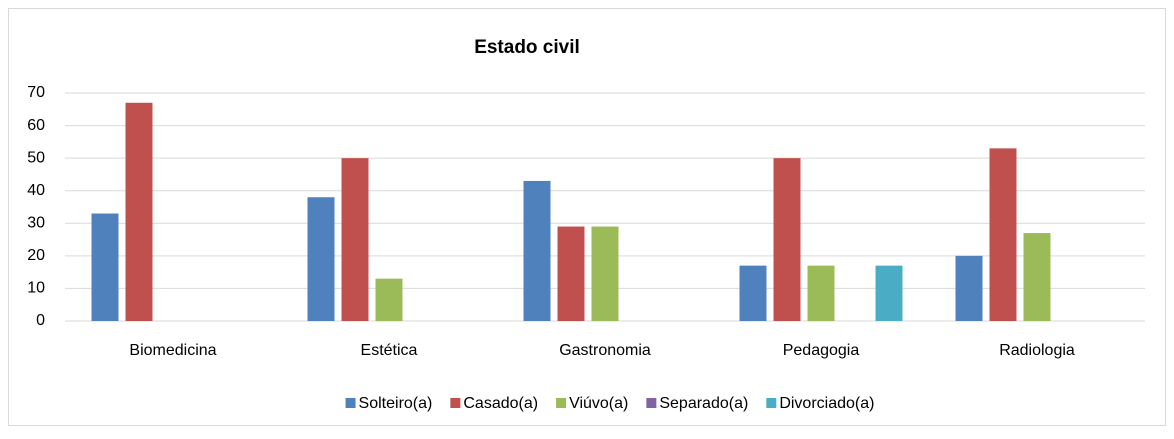 Image resolution: width=1174 pixels, height=439 pixels. I want to click on x-tick-label: Pedagogia, so click(821, 350).